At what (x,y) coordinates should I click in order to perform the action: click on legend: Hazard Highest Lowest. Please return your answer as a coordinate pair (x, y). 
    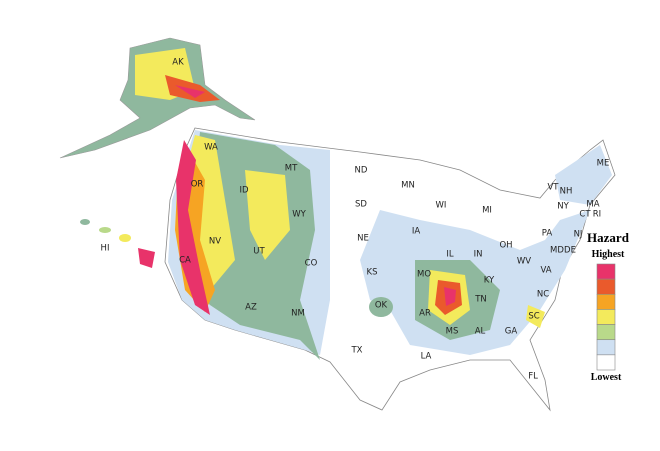
    Looking at the image, I should click on (608, 306).